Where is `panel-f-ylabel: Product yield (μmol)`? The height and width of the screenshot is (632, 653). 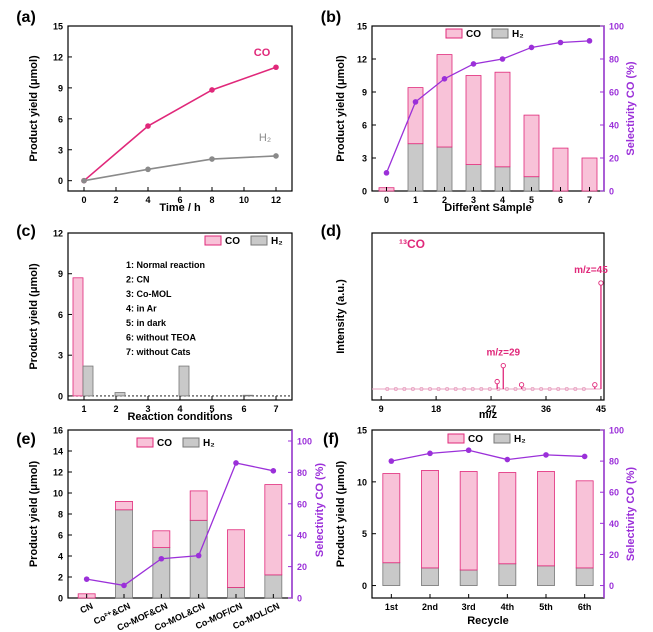 panel-f-ylabel: Product yield (μmol) is located at coordinates (341, 513).